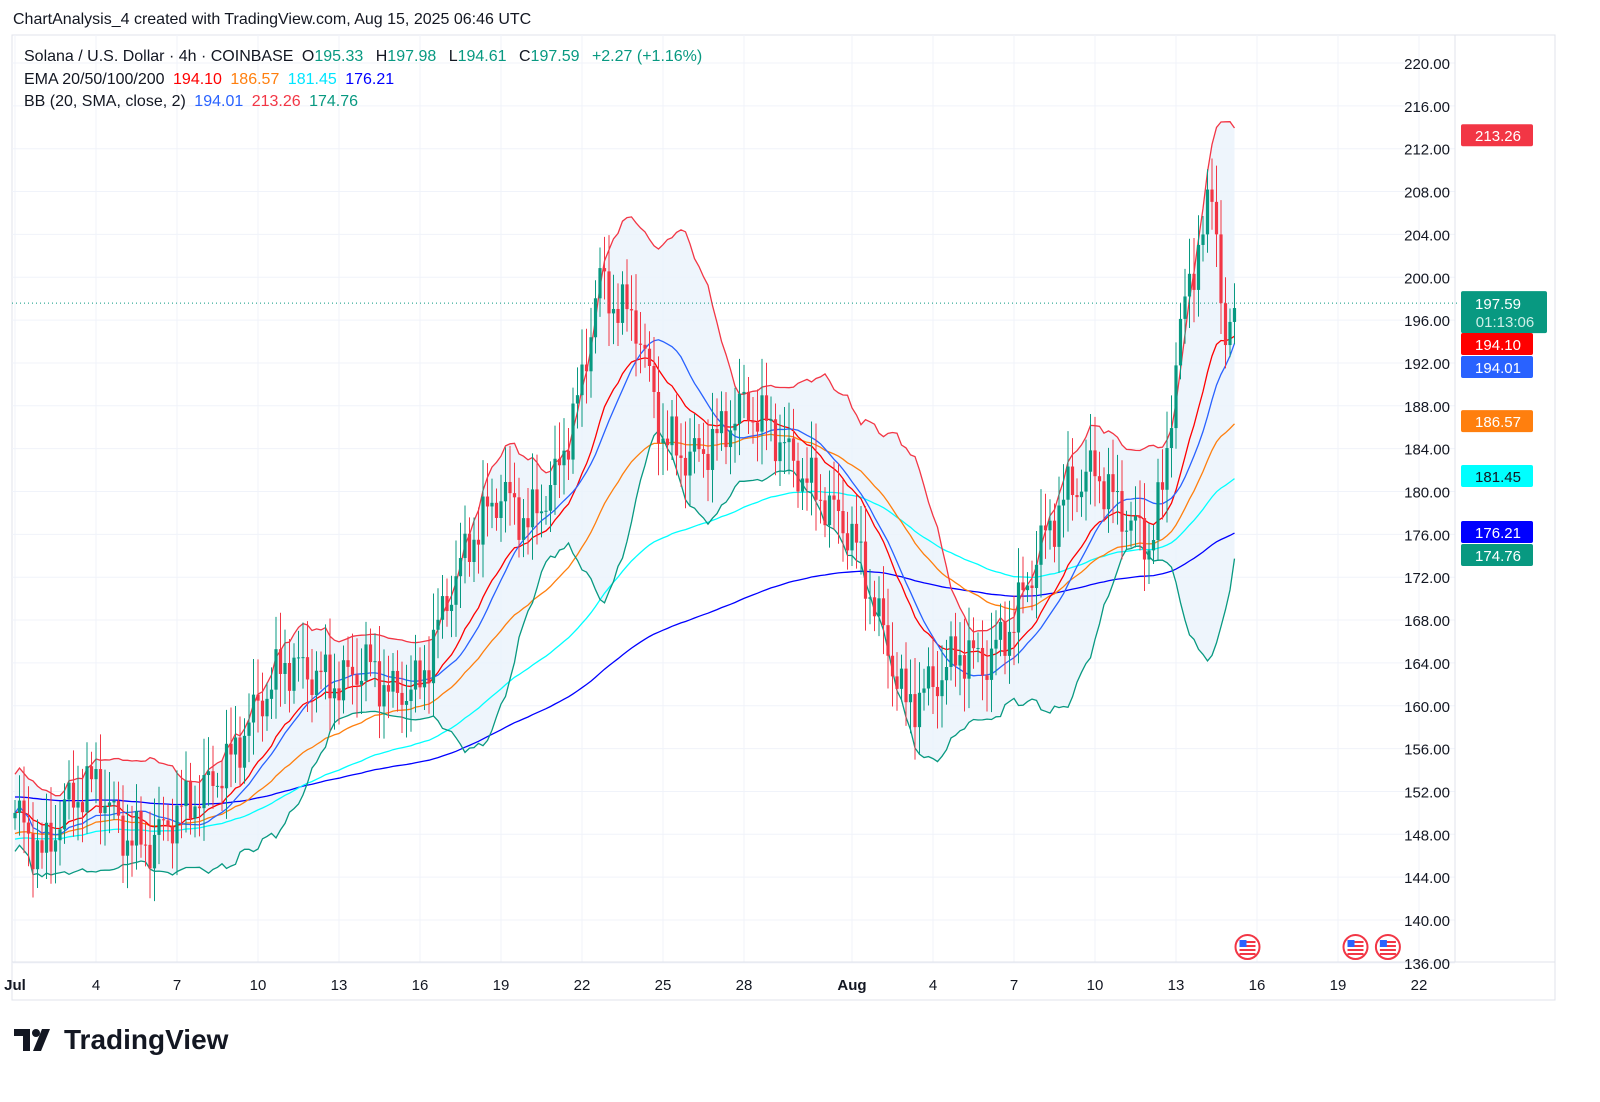 The image size is (1600, 1102). What do you see at coordinates (715, 985) in the screenshot?
I see `time-axis: Jul 4 7 10 13 16 19 22 25 28 Aug 4 7 10 13 16 19 22` at bounding box center [715, 985].